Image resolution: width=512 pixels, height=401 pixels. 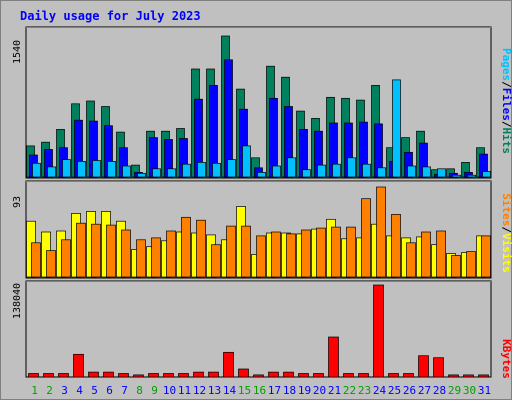 What do you see at coordinates (506, 209) in the screenshot?
I see `legend-sites: Sites` at bounding box center [506, 209].